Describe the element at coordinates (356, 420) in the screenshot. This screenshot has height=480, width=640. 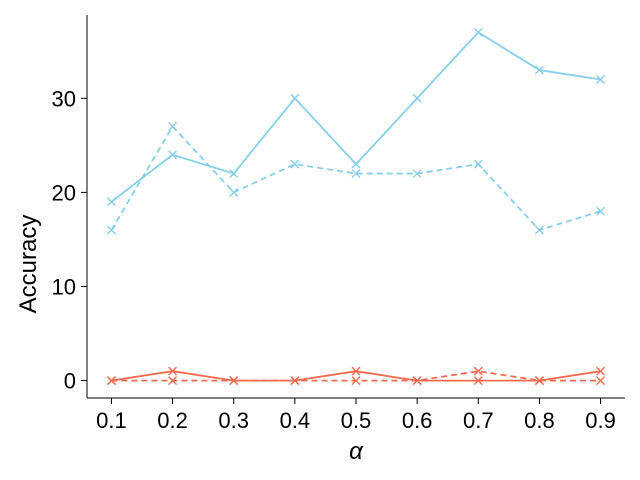
I see `x-tick-label: 0.5` at that location.